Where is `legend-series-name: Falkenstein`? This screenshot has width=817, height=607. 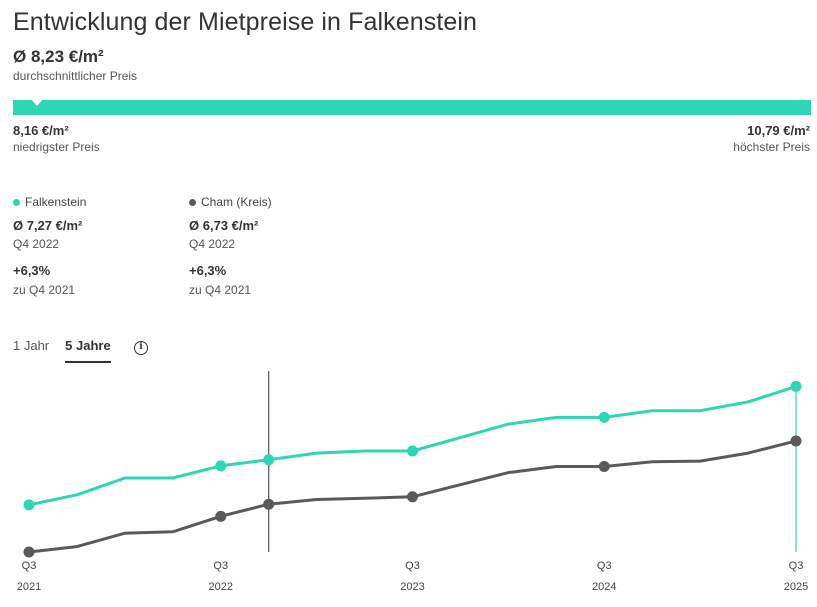
legend-series-name: Falkenstein is located at coordinates (56, 202).